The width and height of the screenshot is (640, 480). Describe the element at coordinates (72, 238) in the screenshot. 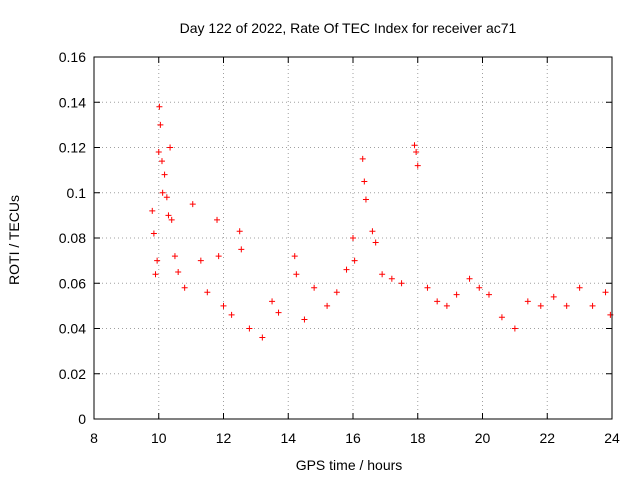

I see `y-tick-label: 0.08` at that location.